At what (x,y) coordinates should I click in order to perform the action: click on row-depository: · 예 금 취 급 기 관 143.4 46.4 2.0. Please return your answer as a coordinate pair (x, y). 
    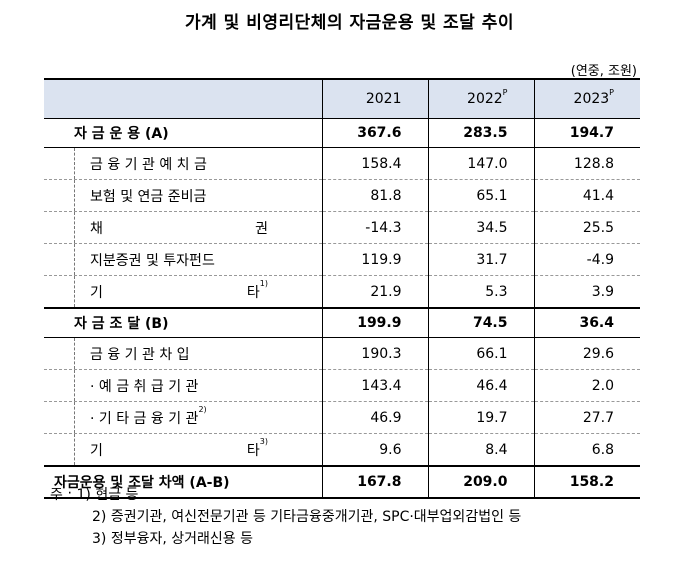
    Looking at the image, I should click on (342, 385).